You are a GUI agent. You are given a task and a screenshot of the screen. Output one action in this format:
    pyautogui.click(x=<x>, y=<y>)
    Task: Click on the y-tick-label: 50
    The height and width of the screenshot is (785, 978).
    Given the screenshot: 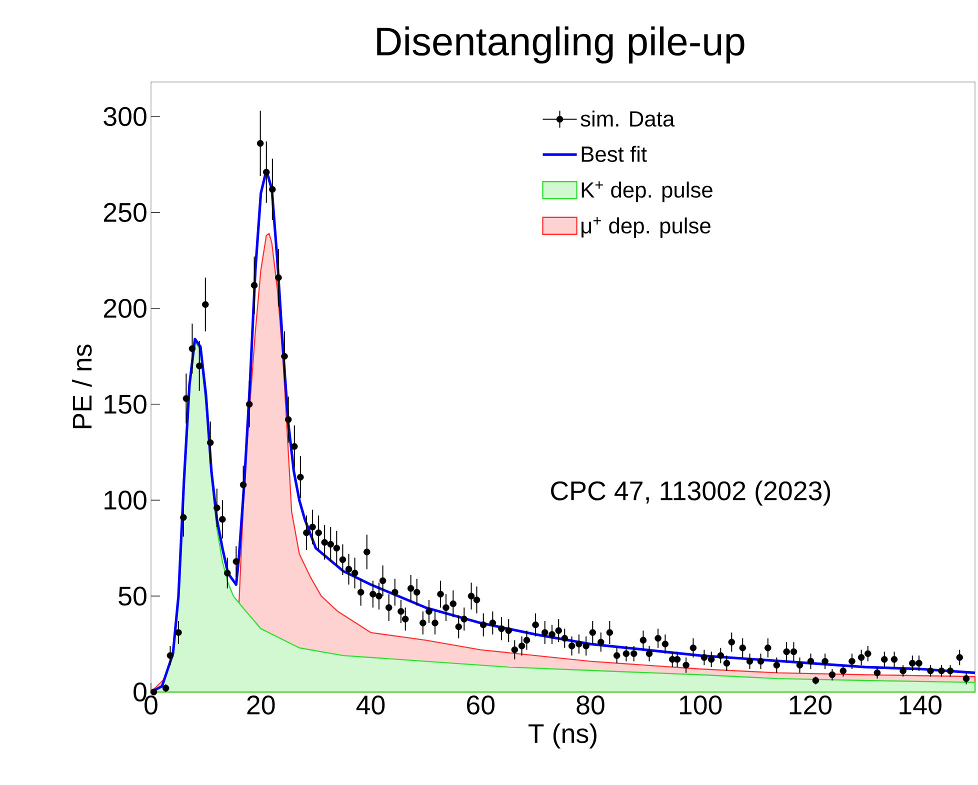 What is the action you would take?
    pyautogui.click(x=132, y=596)
    